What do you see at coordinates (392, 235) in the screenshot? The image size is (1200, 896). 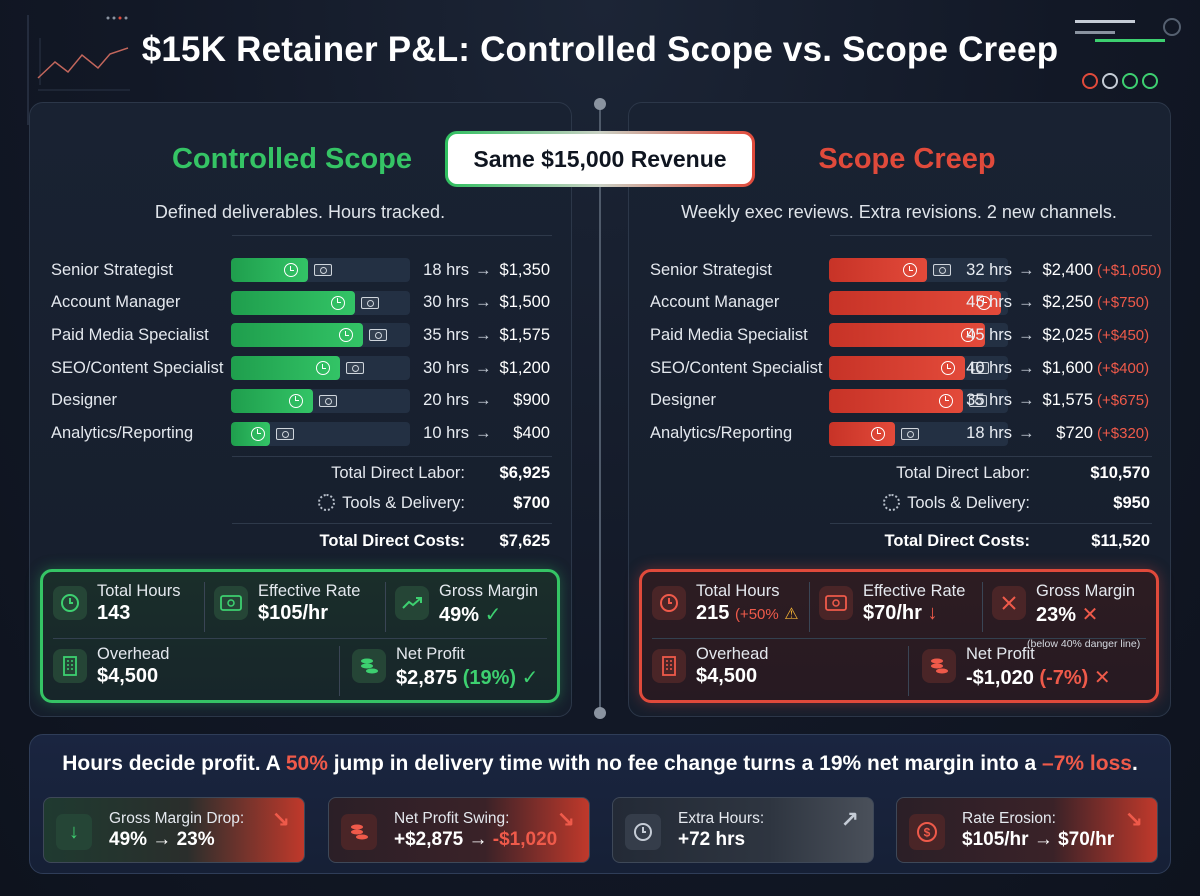 I see `left-subtitle-rule` at bounding box center [392, 235].